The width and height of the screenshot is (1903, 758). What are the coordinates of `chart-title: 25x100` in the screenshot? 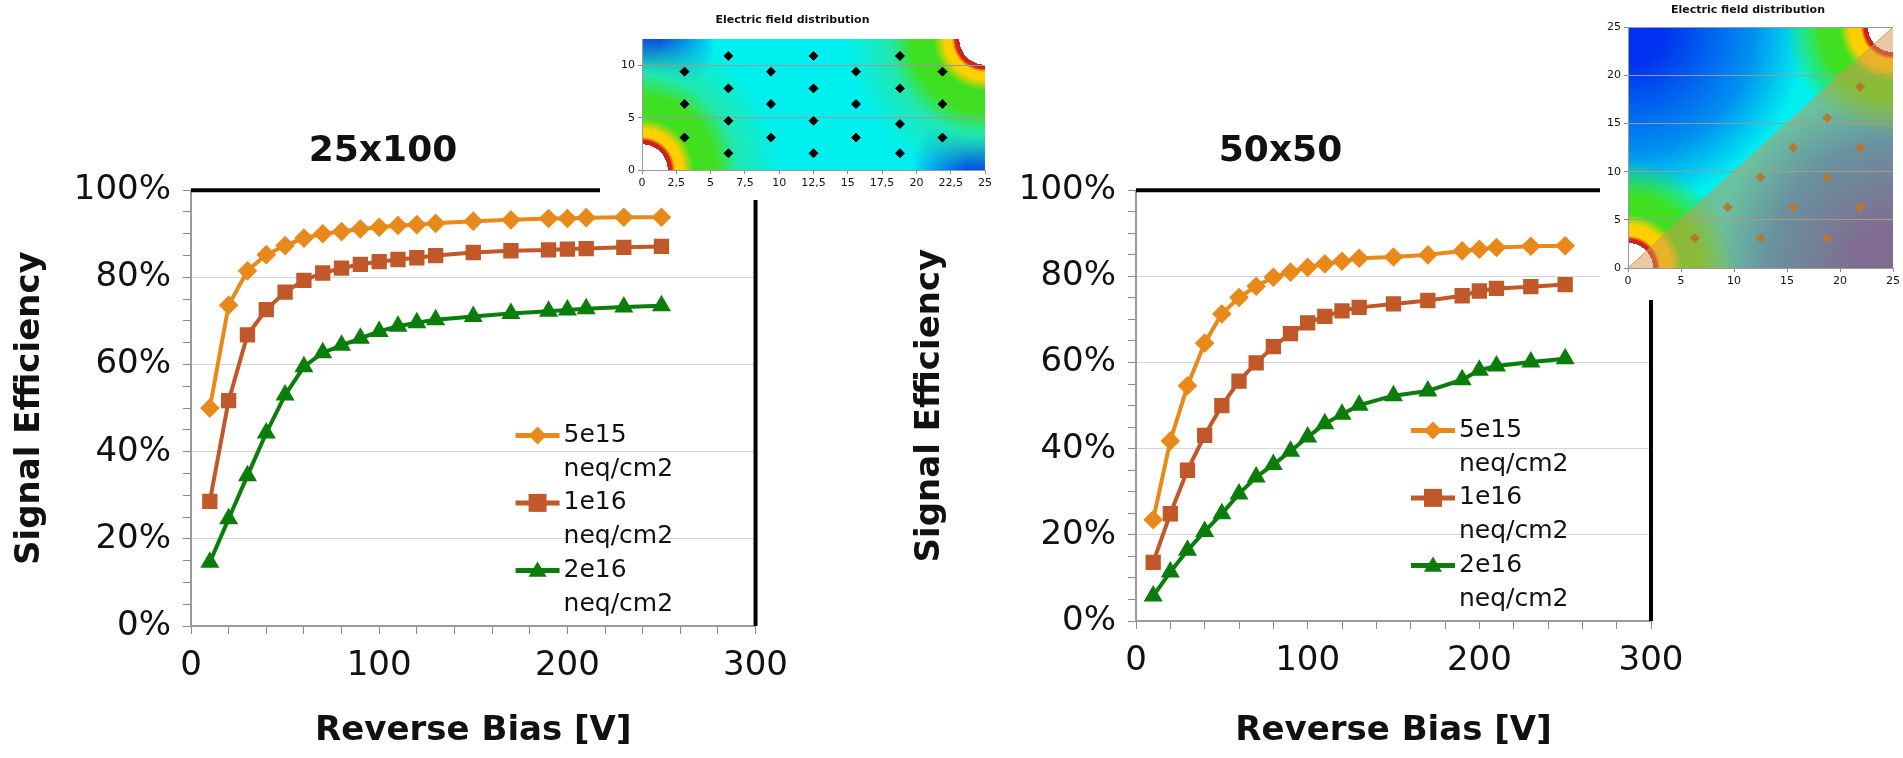 It's located at (383, 148).